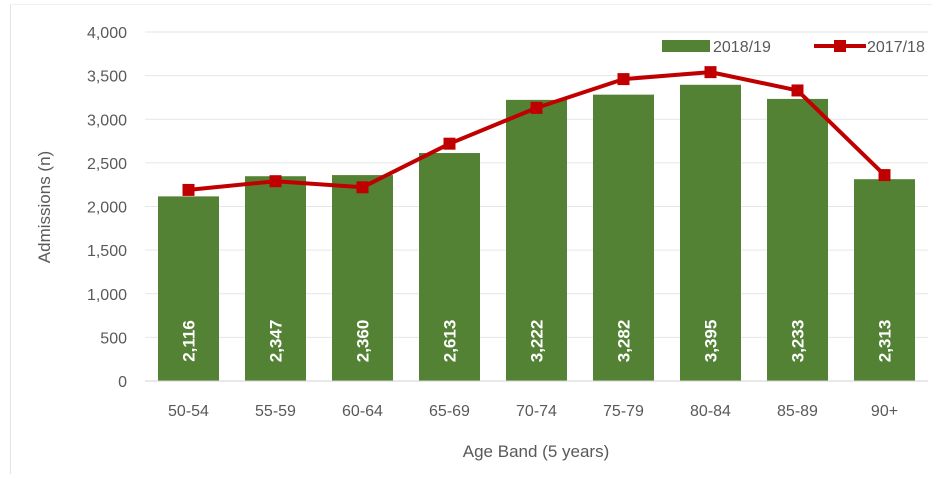 The width and height of the screenshot is (938, 477). I want to click on x-tick-label: 60-64, so click(362, 411).